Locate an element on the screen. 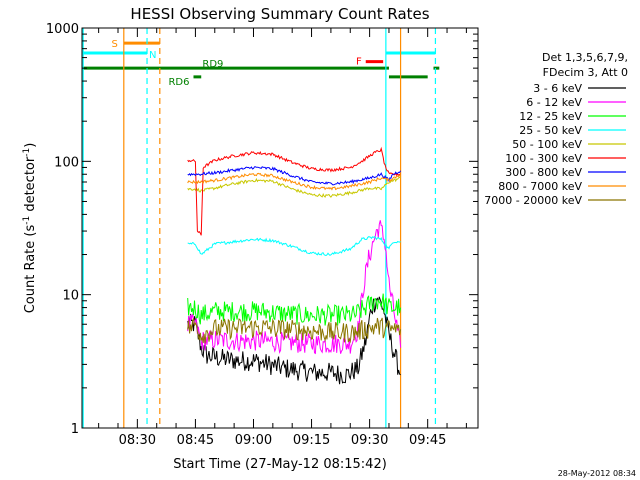 The width and height of the screenshot is (640, 480). flag-label-1: N is located at coordinates (152, 55).